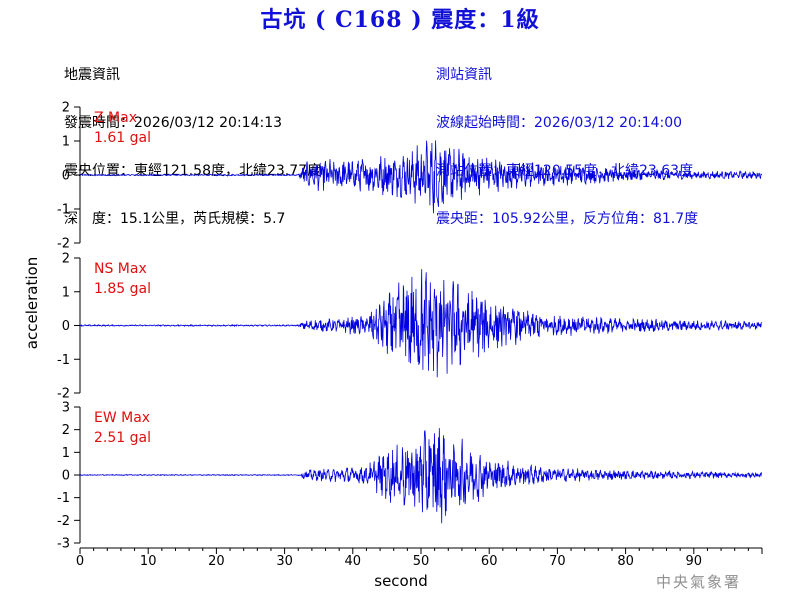  Describe the element at coordinates (173, 123) in the screenshot. I see `quake-origin-time: 發震時間：2026/03/12 20:14:13` at that location.